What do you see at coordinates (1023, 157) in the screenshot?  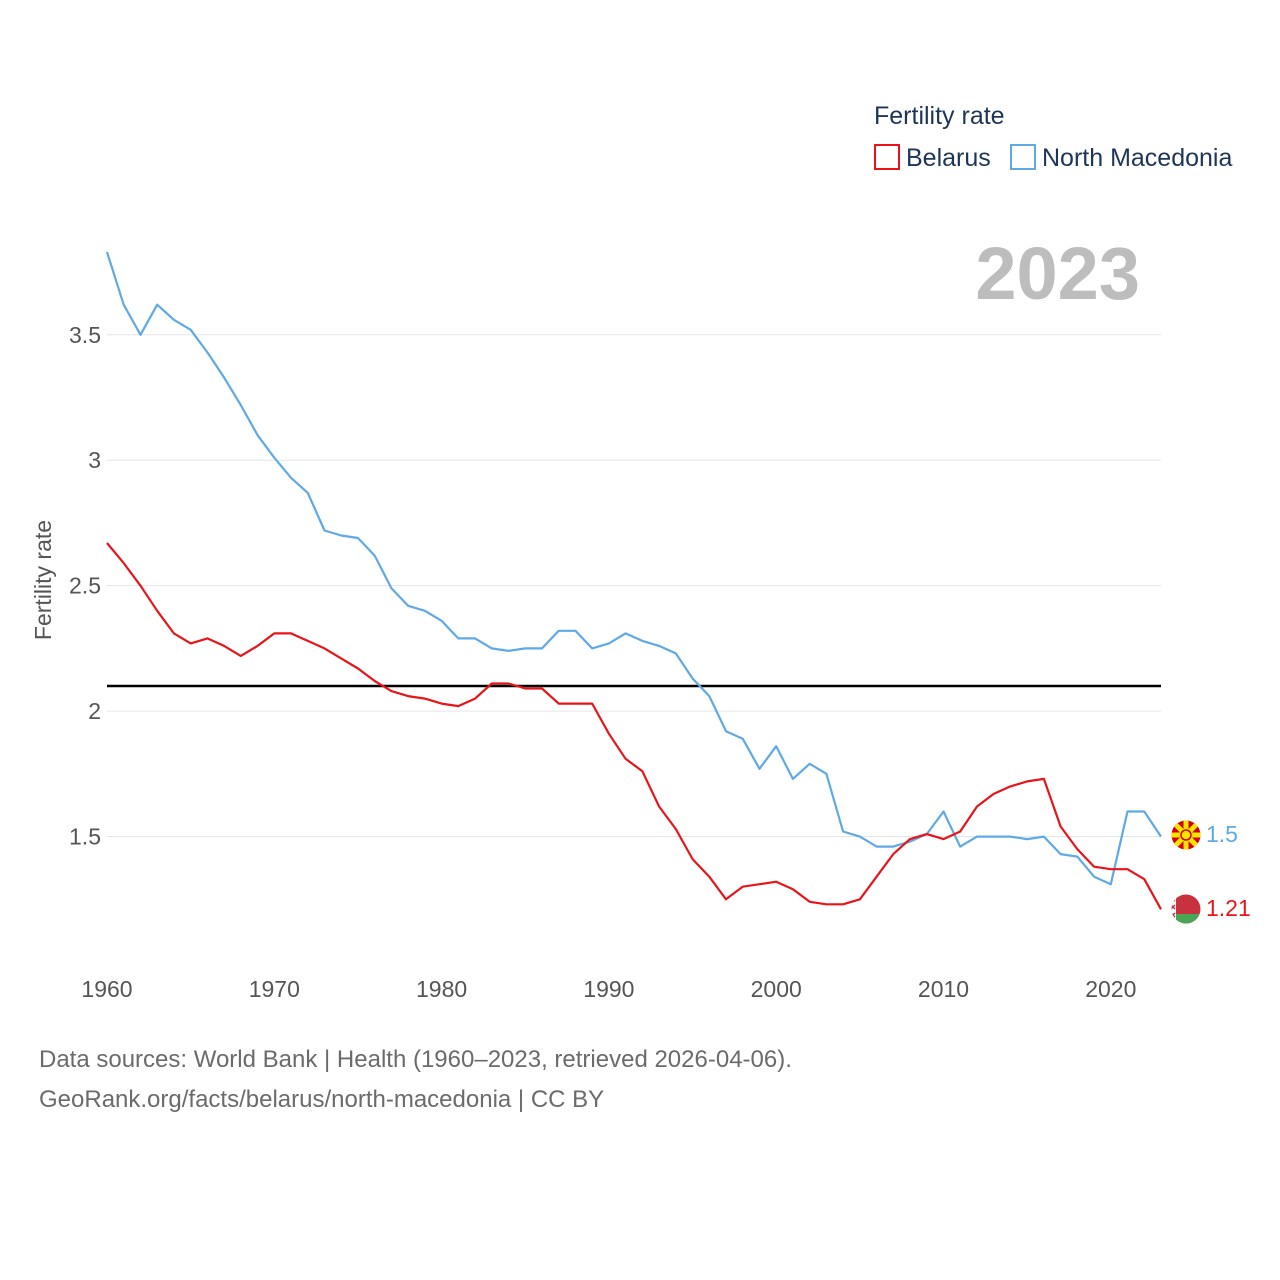 I see `legend-swatch-north-macedonia` at bounding box center [1023, 157].